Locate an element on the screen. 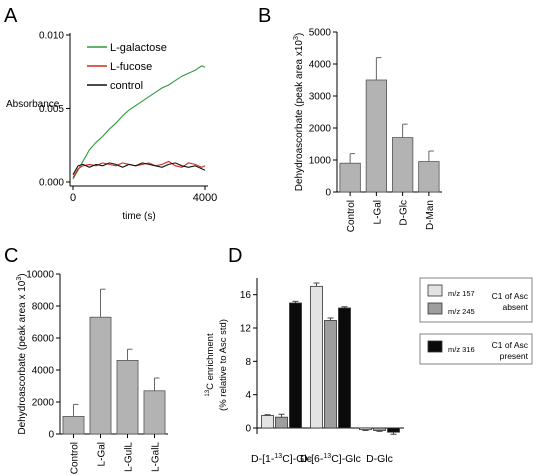 This screenshot has height=475, width=538. legend-label: m/z 157 is located at coordinates (461, 293).